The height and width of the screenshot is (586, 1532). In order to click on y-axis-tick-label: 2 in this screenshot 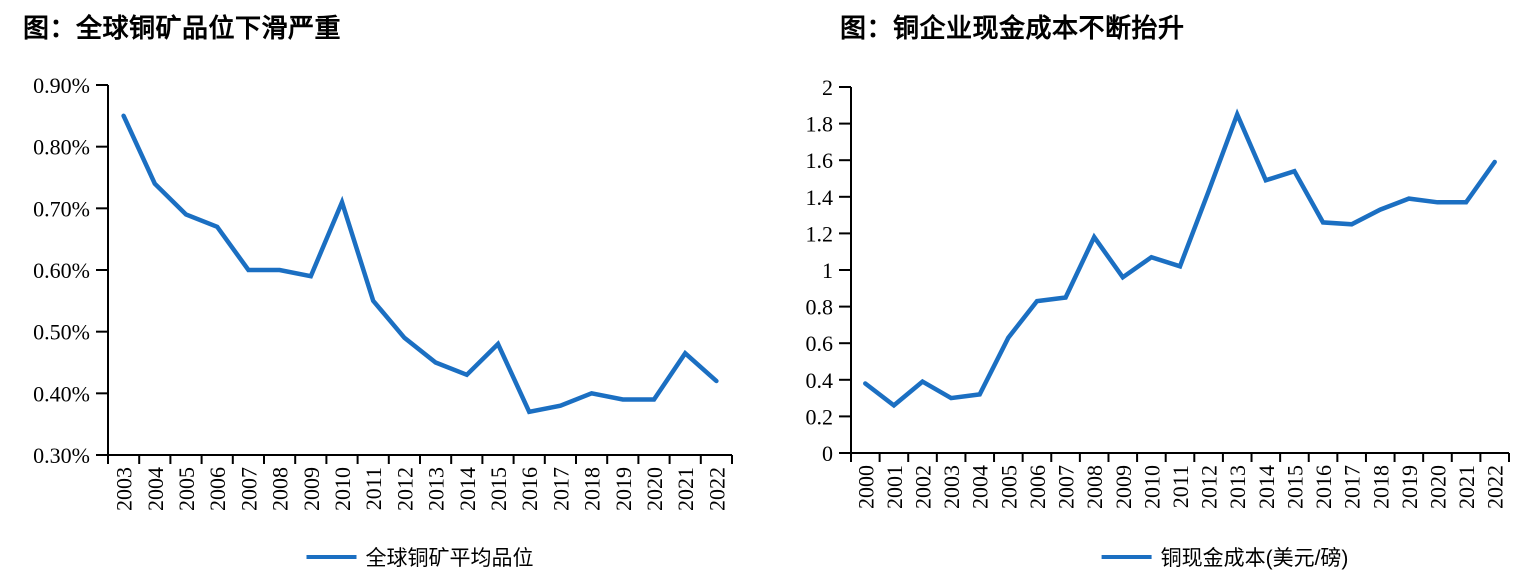, I will do `click(827, 87)`.